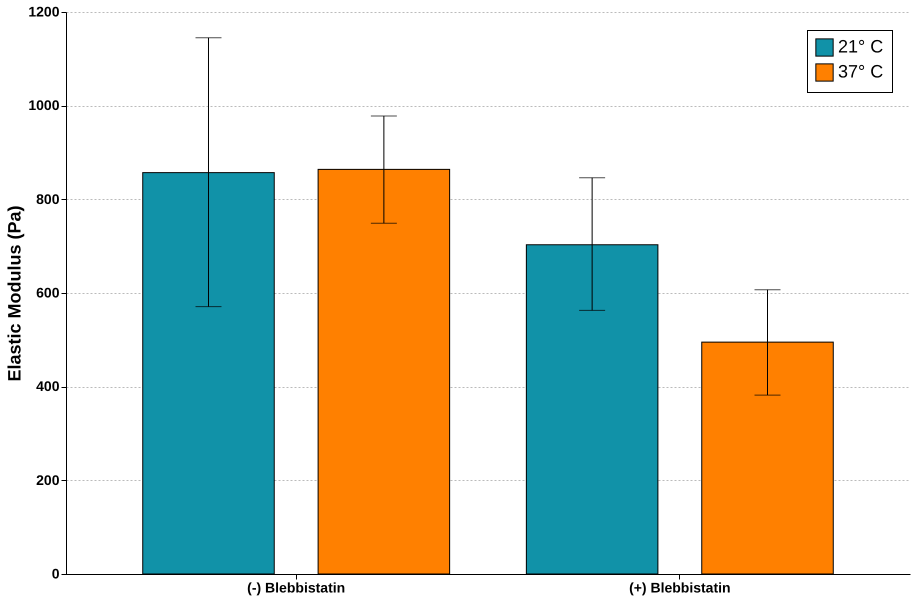  I want to click on y-tick-label: 1200, so click(44, 12).